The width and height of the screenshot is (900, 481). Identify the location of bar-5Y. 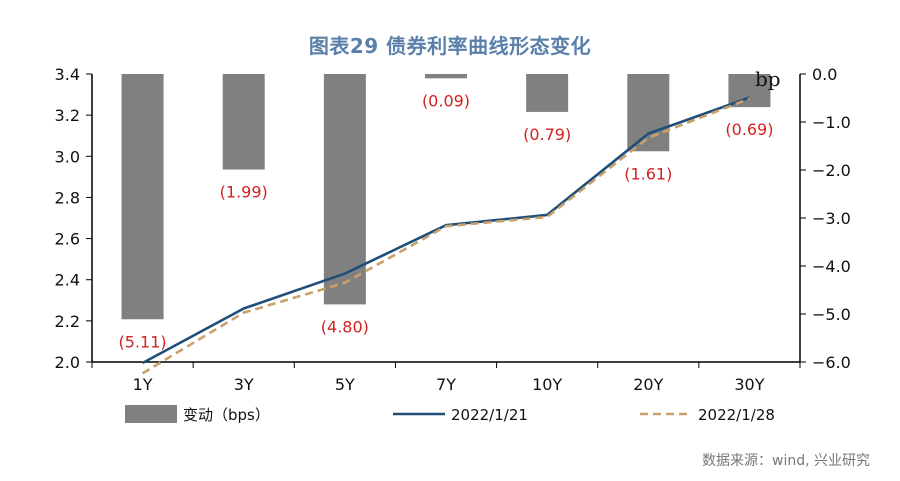
(344, 189).